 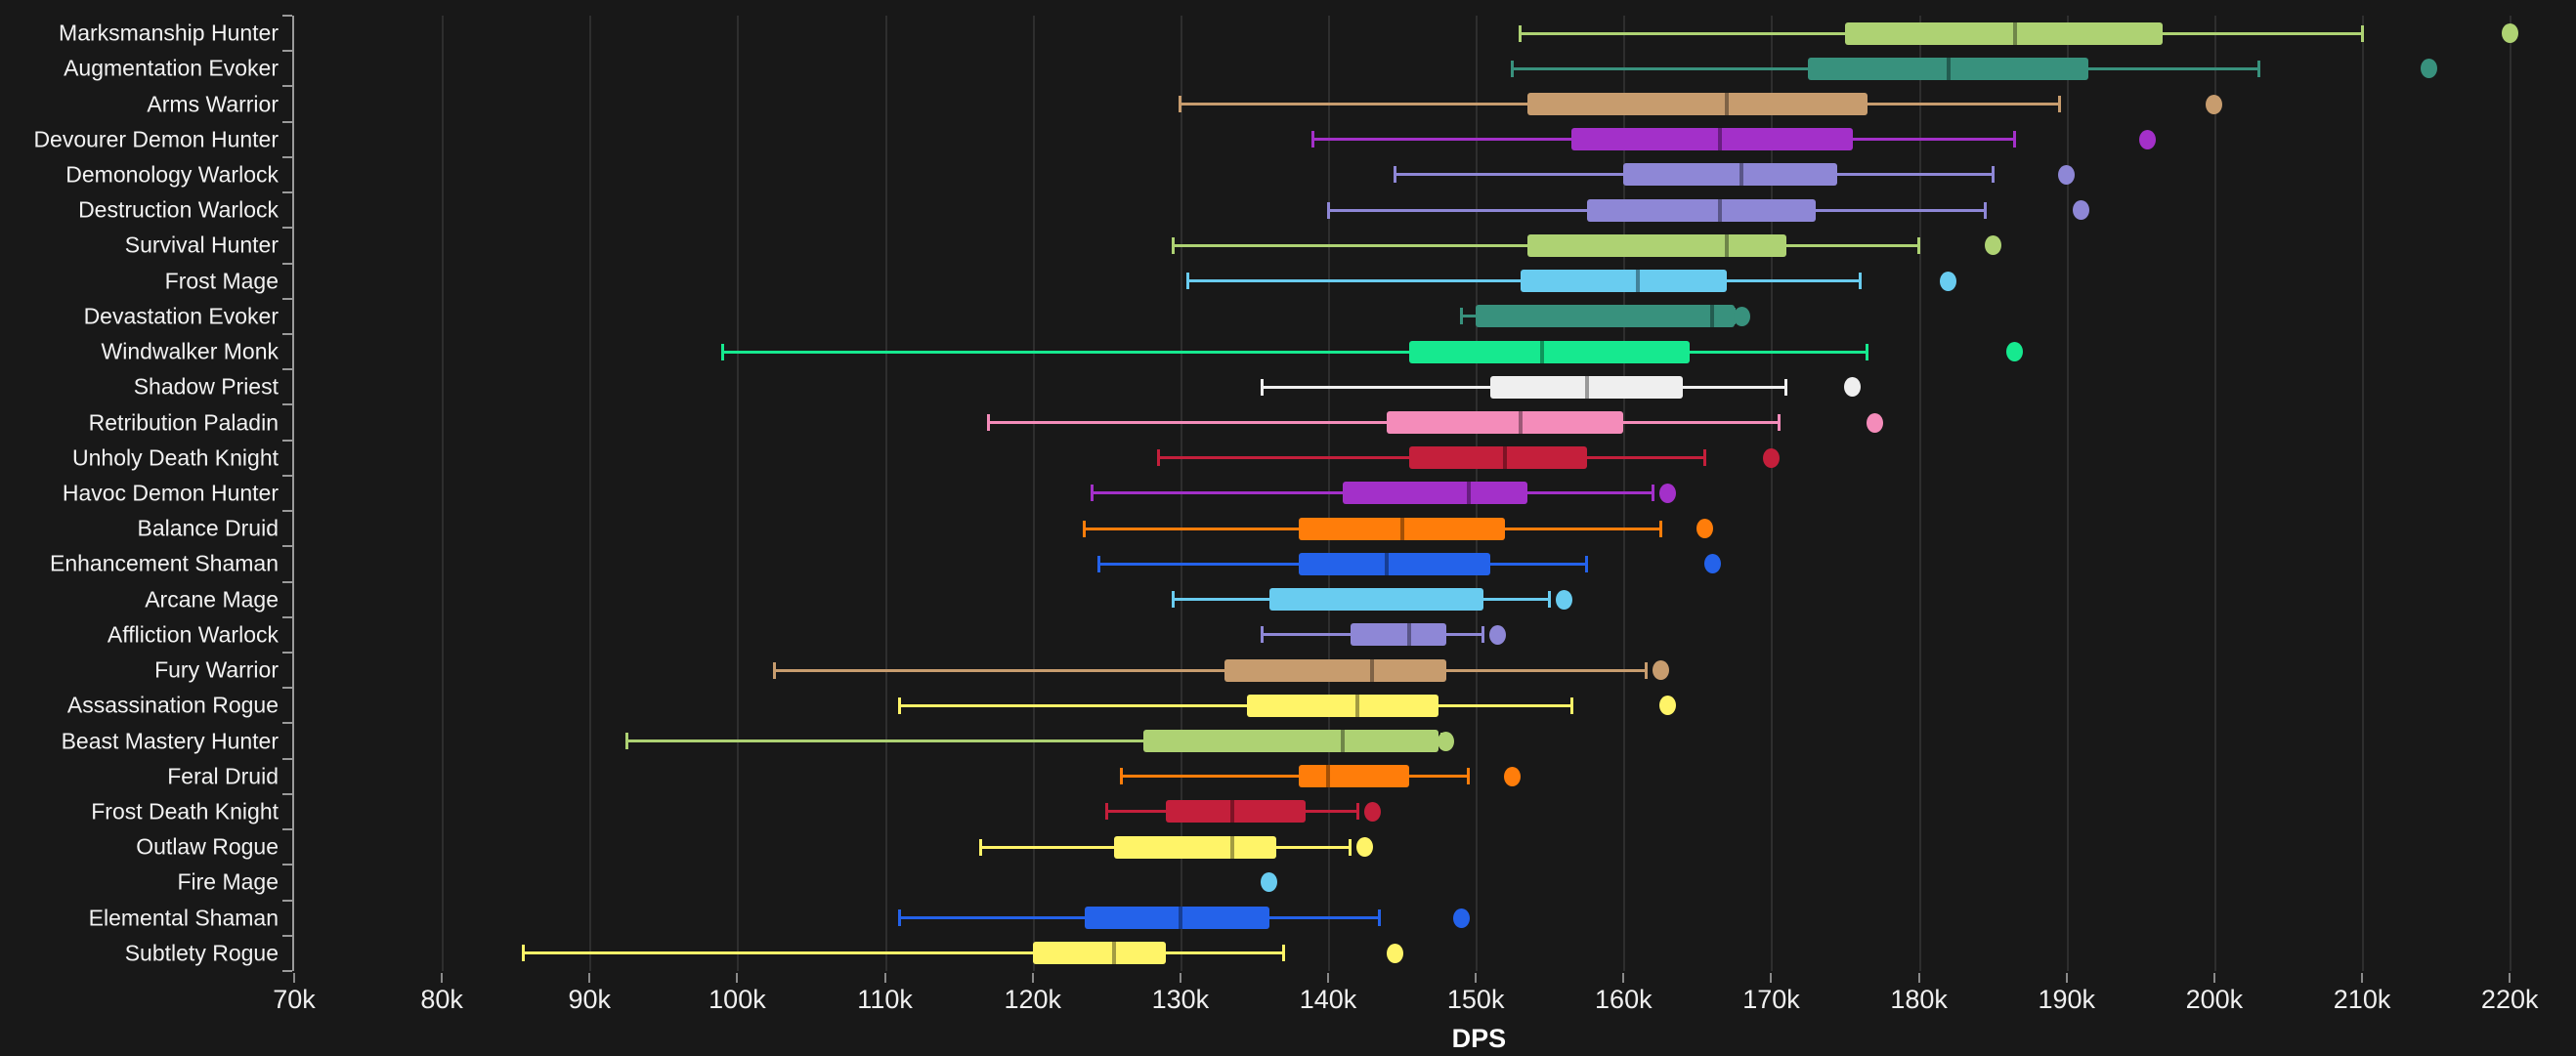 I want to click on boxplot-row: Destruction Warlock, so click(x=1313, y=210).